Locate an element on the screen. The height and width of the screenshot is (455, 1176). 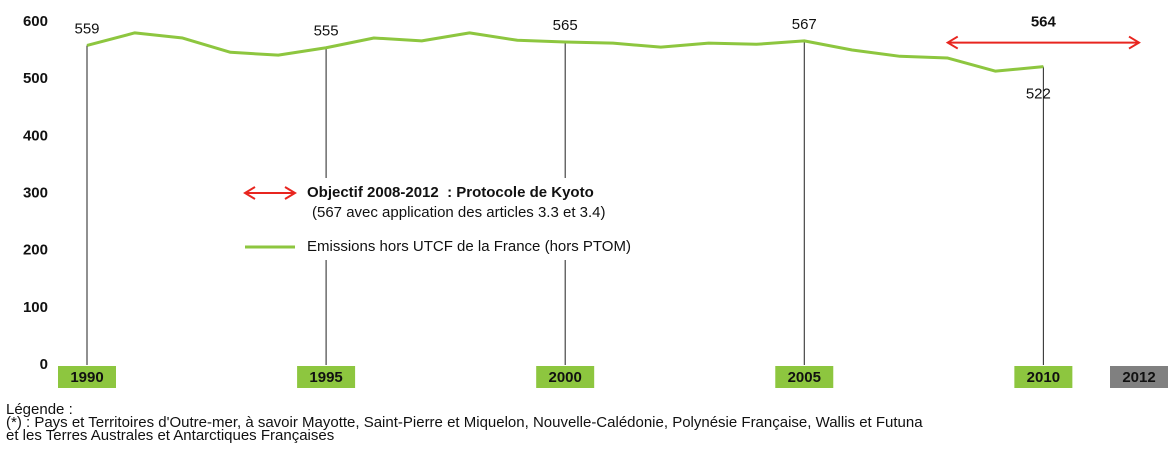
value-label: 555 is located at coordinates (326, 31).